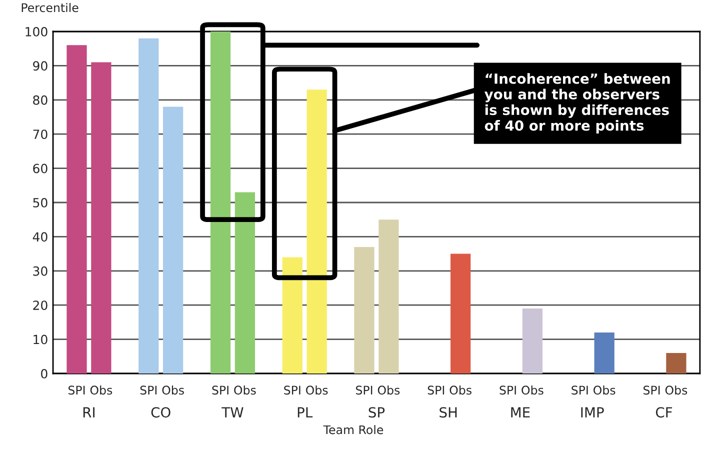  What do you see at coordinates (44, 373) in the screenshot?
I see `y-tick-label: 0` at bounding box center [44, 373].